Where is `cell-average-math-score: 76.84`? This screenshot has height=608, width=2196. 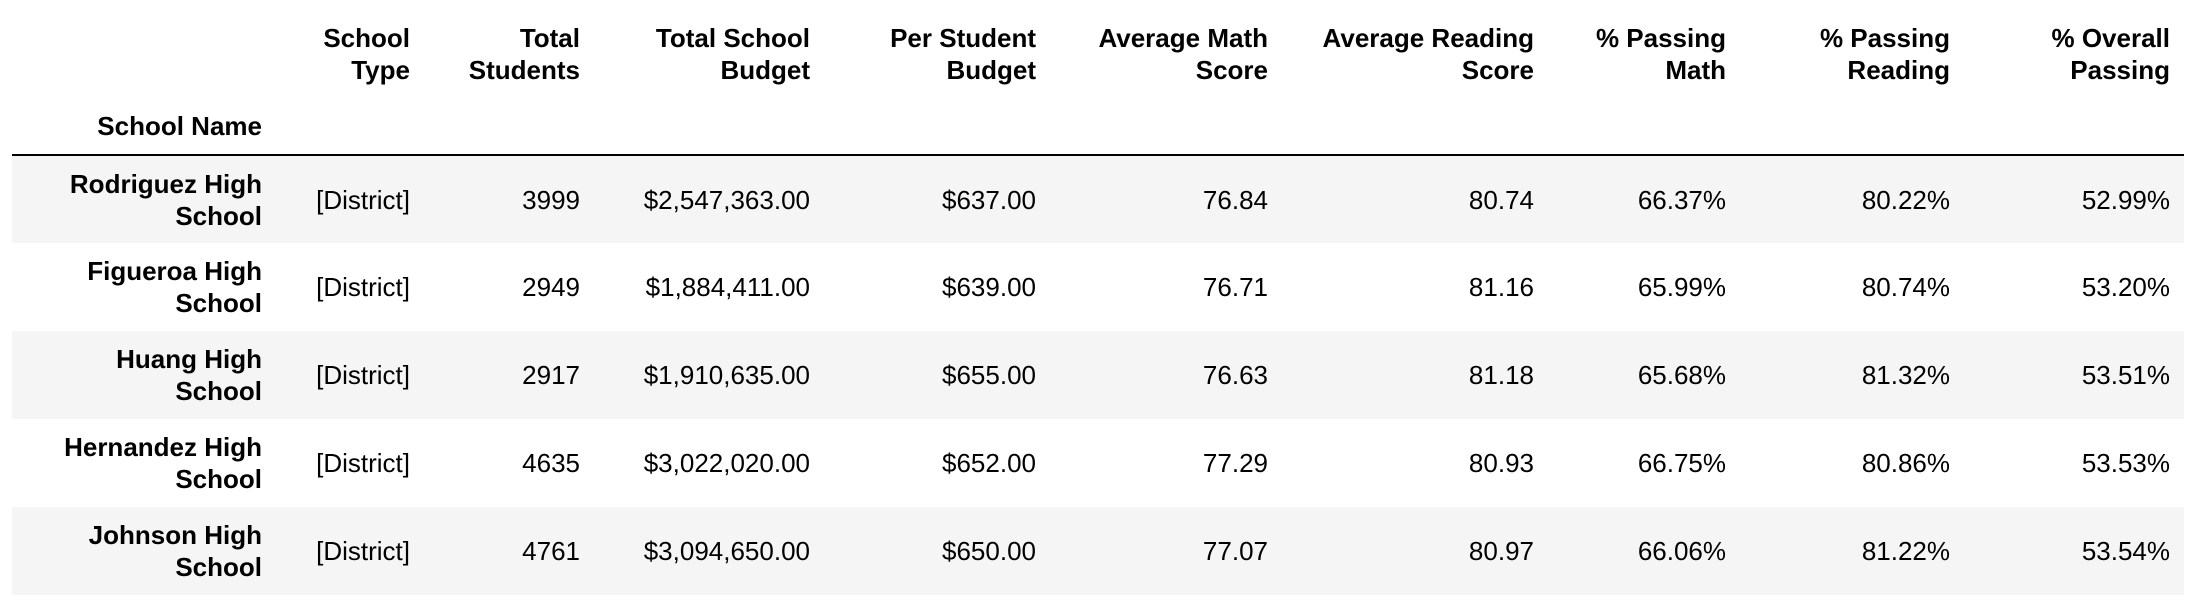
cell-average-math-score: 76.84 is located at coordinates (1235, 199).